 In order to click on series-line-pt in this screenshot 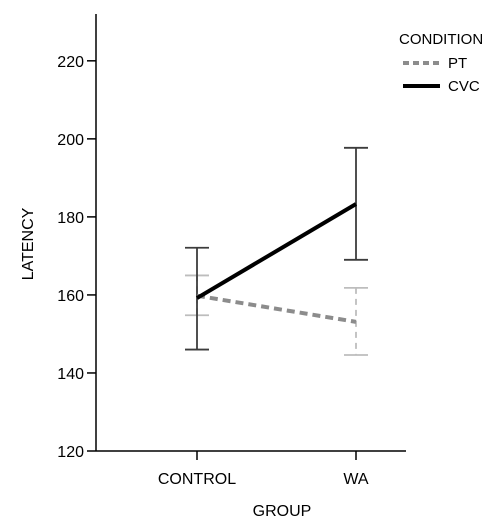, I will do `click(276, 308)`.